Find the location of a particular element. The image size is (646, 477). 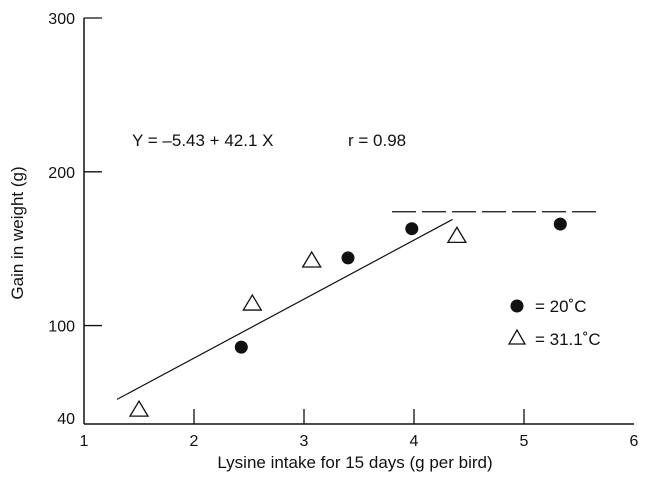

legend-open-triangle-marker is located at coordinates (517, 336).